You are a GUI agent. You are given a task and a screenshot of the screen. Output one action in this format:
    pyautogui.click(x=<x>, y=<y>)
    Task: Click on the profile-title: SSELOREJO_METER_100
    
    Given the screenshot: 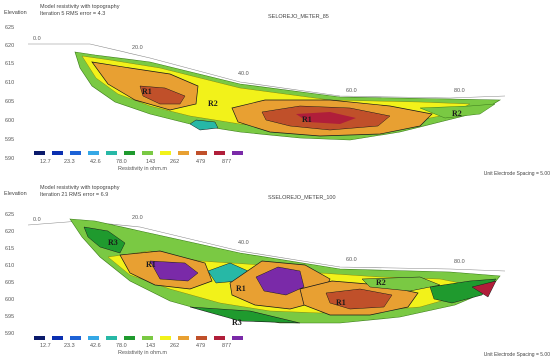 What is the action you would take?
    pyautogui.click(x=302, y=198)
    